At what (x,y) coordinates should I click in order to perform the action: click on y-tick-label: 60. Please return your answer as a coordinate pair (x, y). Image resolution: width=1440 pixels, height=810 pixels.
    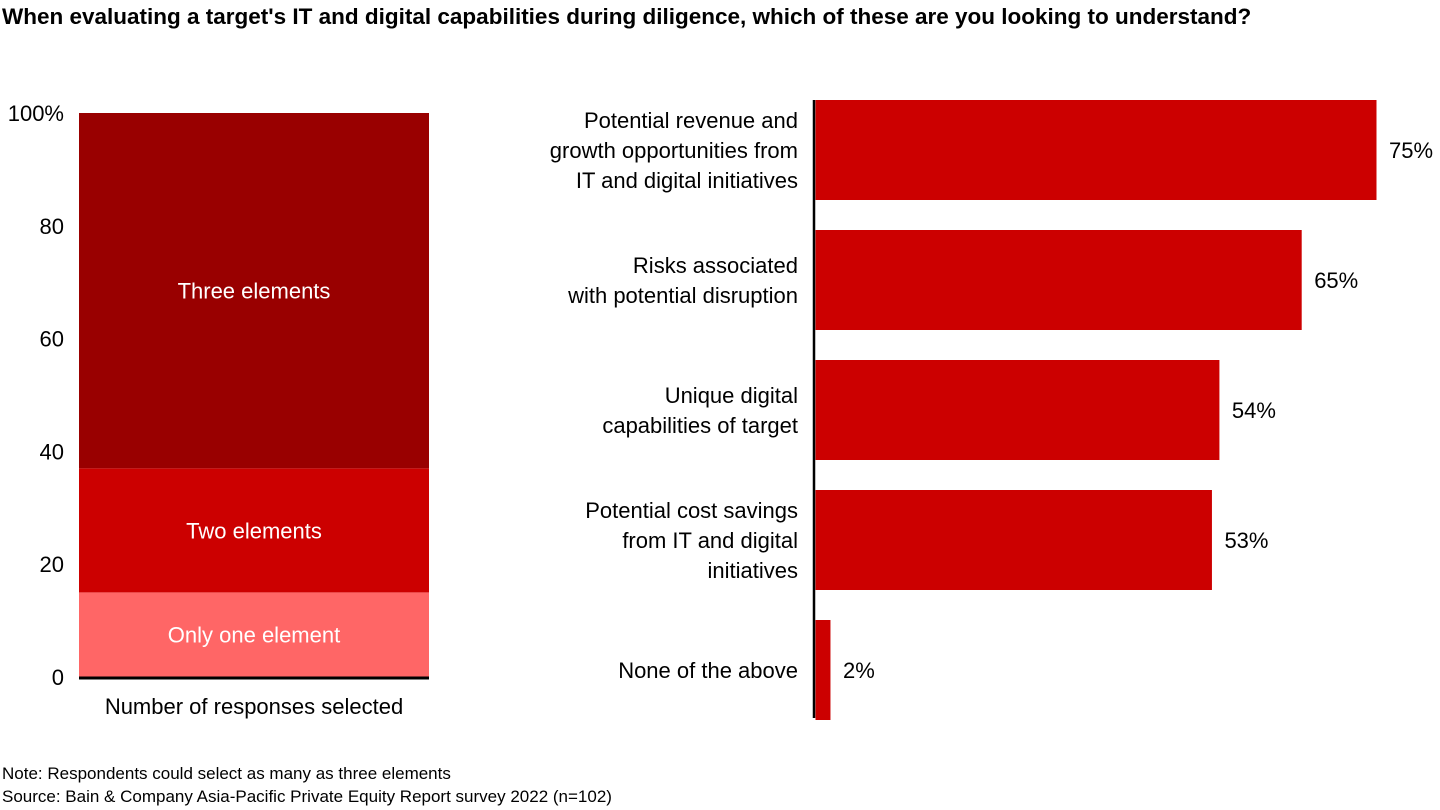
    Looking at the image, I should click on (52, 339).